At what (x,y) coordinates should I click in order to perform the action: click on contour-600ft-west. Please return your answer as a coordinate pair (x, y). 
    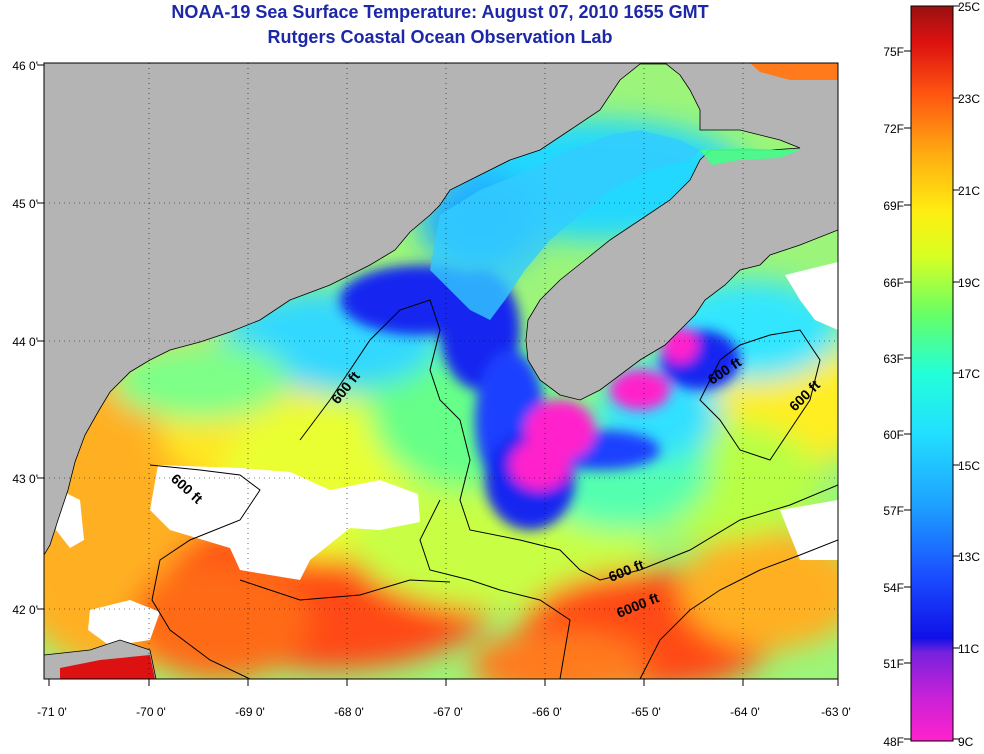
    Looking at the image, I should click on (205, 571).